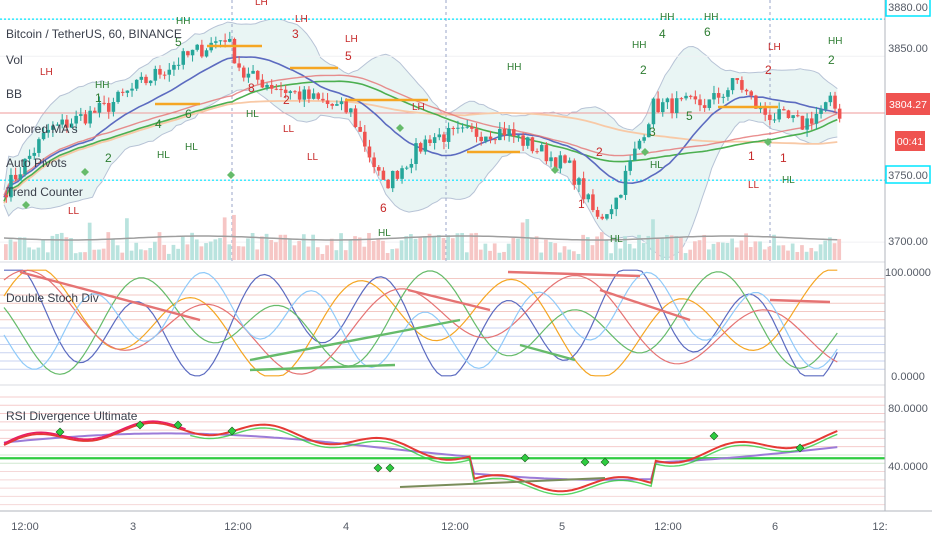  I want to click on indicator-trend-counter: Trend Counter, so click(44, 192).